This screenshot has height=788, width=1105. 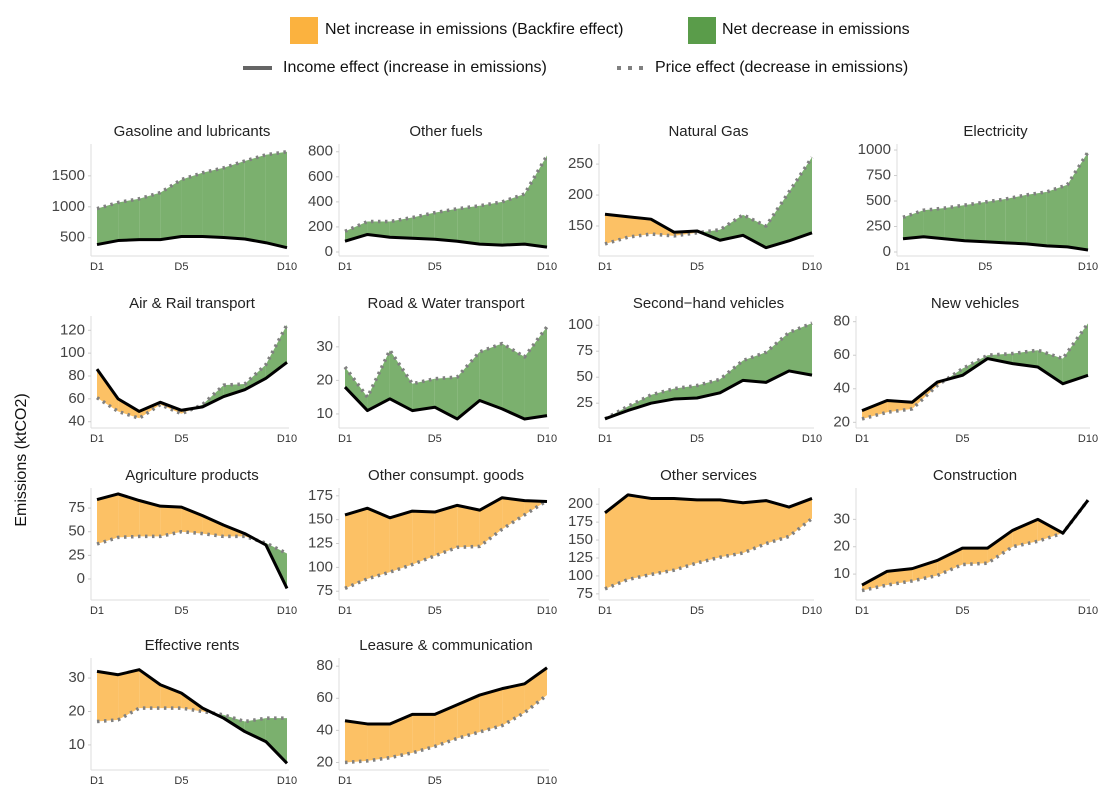 I want to click on panel-title: Other consumpt. goods, so click(x=446, y=475).